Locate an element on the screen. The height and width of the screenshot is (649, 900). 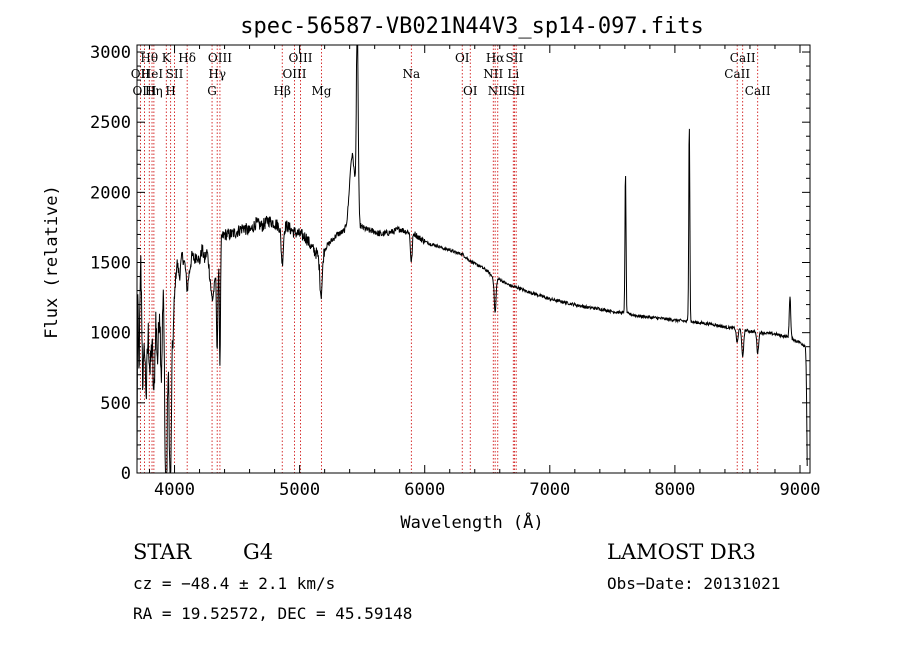
y-tick-label: 3000 is located at coordinates (110, 53).